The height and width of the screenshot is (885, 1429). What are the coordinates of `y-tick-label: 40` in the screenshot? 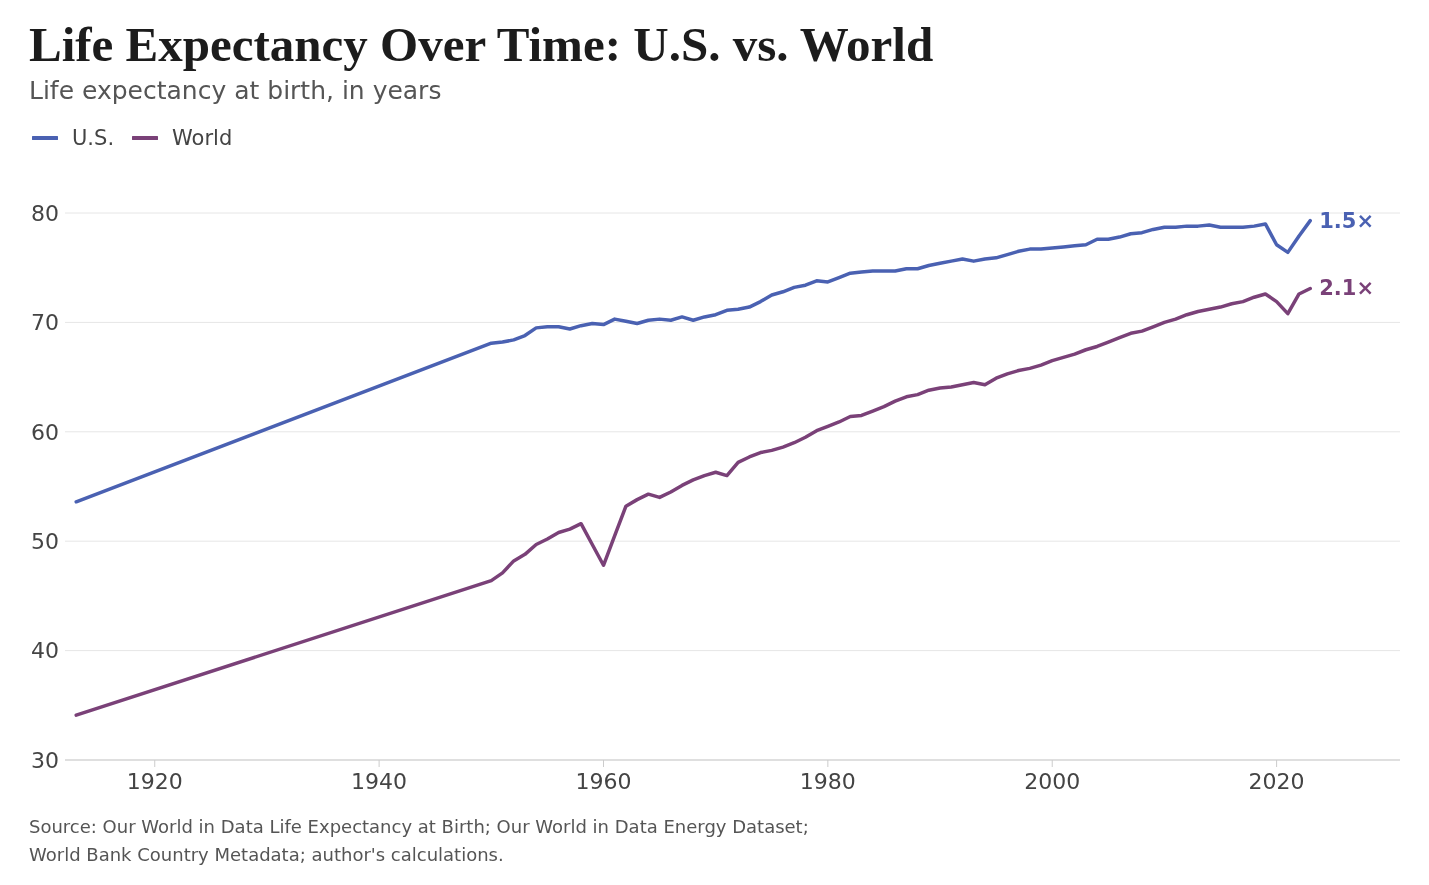 It's located at (45, 651).